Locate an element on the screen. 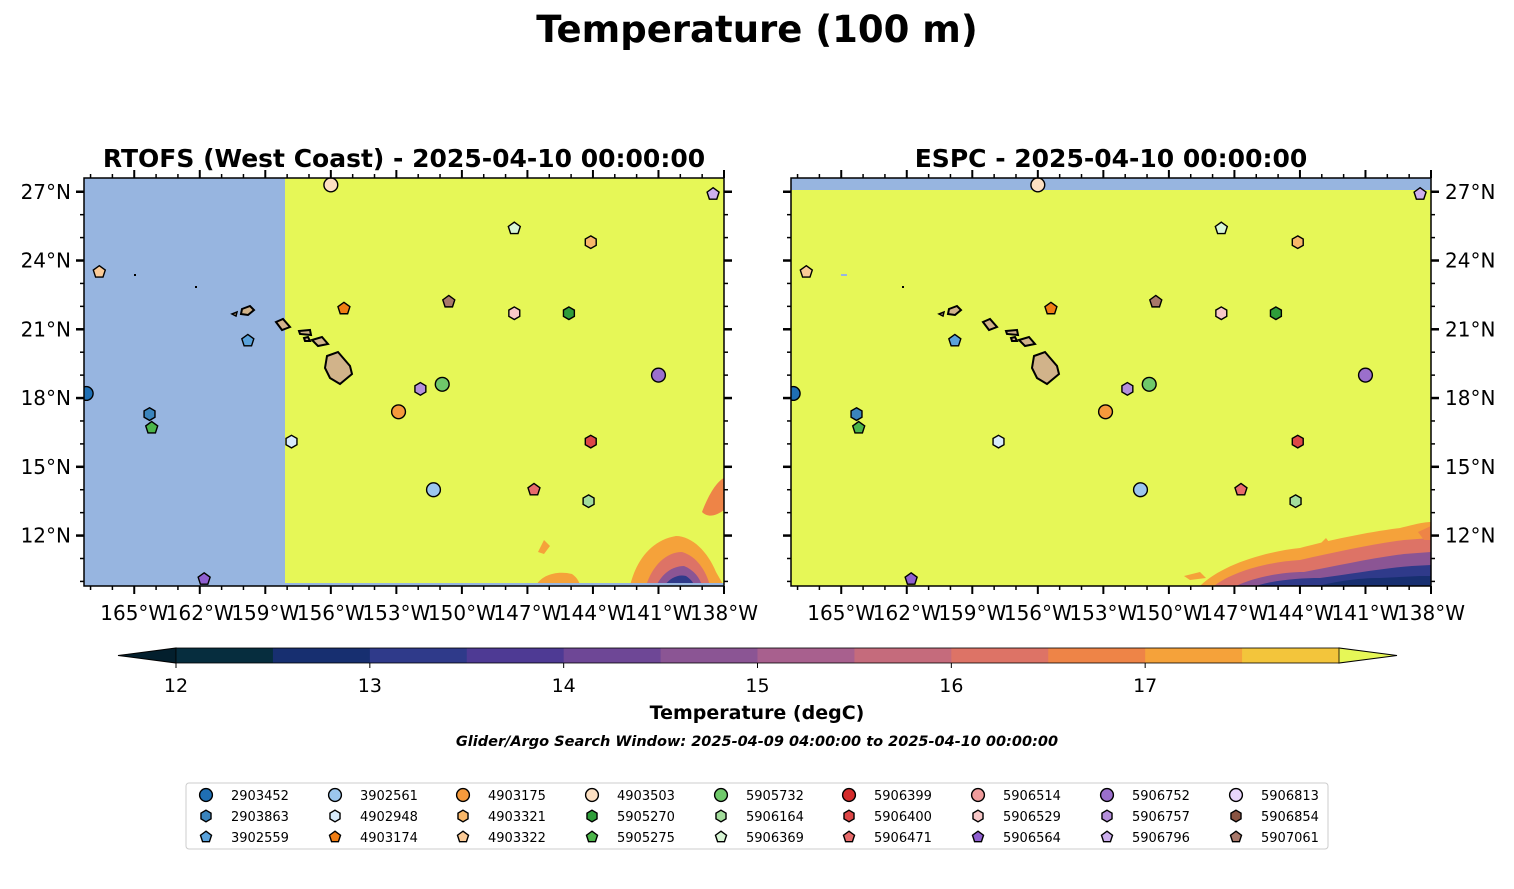  x-tick-label: 144°W is located at coordinates (1300, 613).